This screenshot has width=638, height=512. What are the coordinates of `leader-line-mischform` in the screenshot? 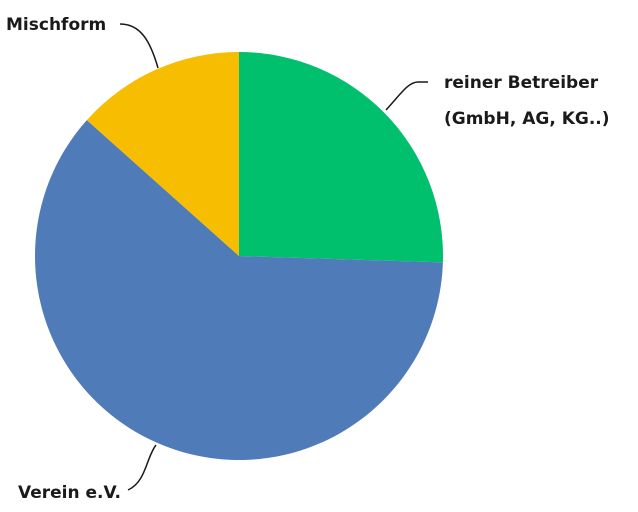 It's located at (139, 46).